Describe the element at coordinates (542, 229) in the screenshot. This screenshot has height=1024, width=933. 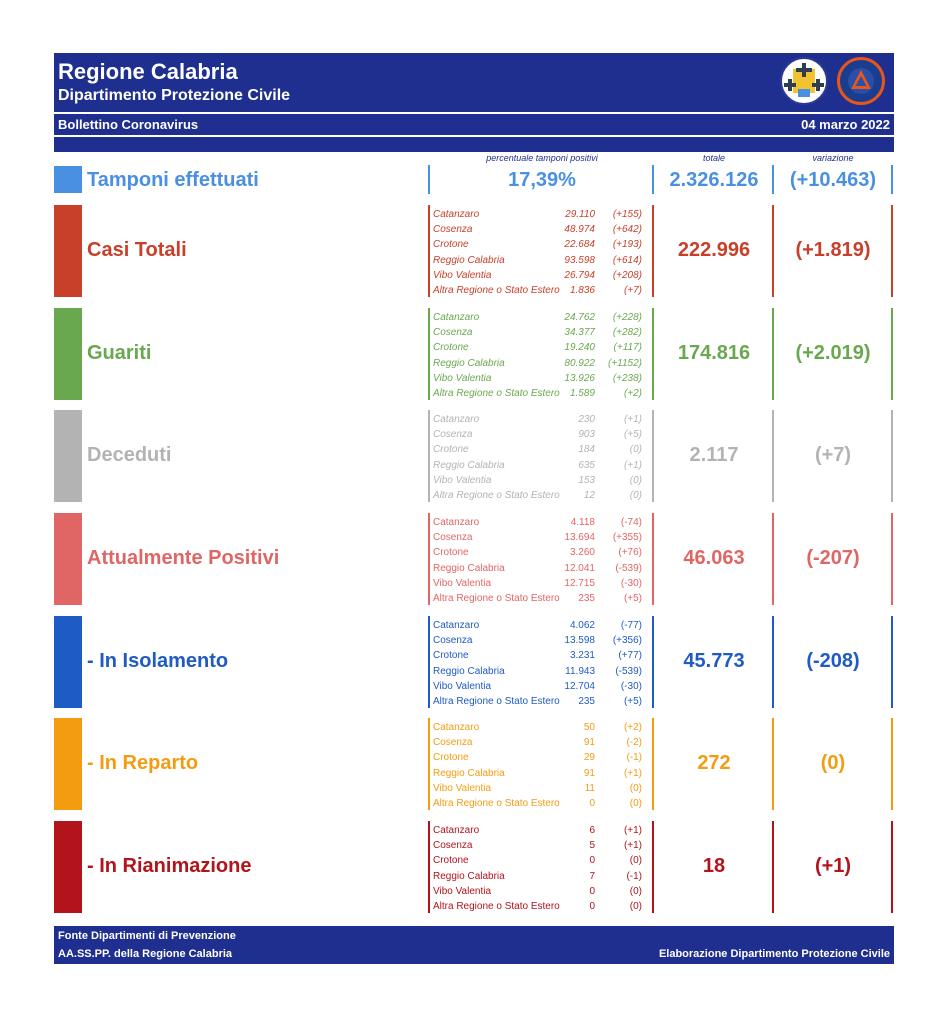
I see `province-row: Cosenza 48.974 (+642)` at that location.